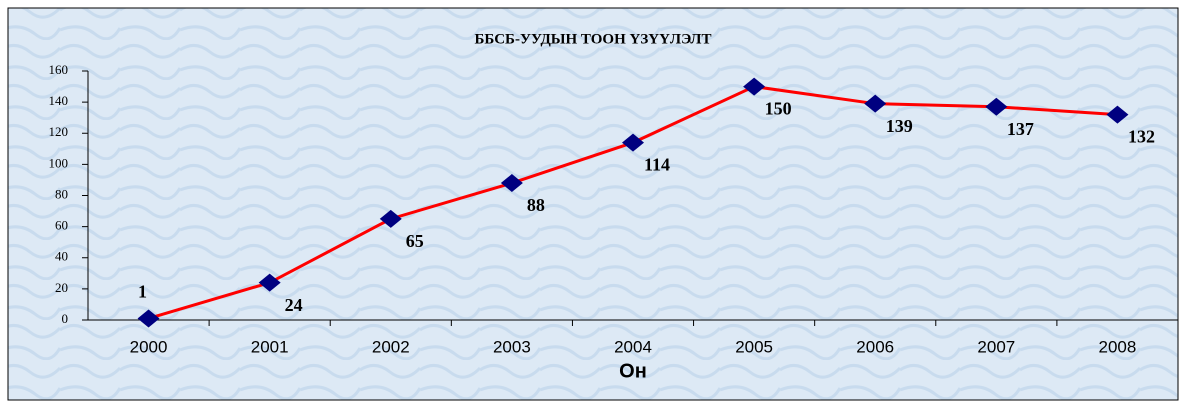  Describe the element at coordinates (415, 241) in the screenshot. I see `data-label: 65` at that location.